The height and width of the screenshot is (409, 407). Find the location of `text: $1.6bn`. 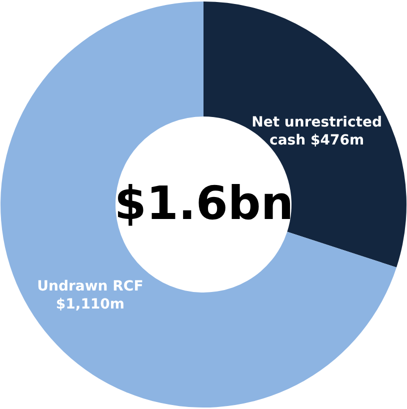

text: $1.6bn is located at coordinates (204, 203).